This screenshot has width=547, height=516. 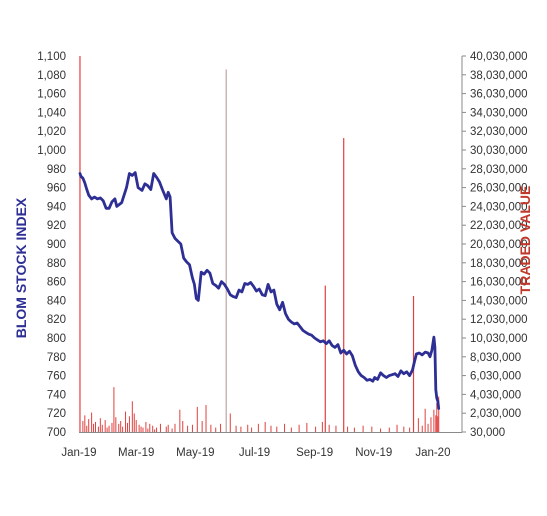 What do you see at coordinates (51, 151) in the screenshot?
I see `y-left-tick-label: 1,000` at bounding box center [51, 151].